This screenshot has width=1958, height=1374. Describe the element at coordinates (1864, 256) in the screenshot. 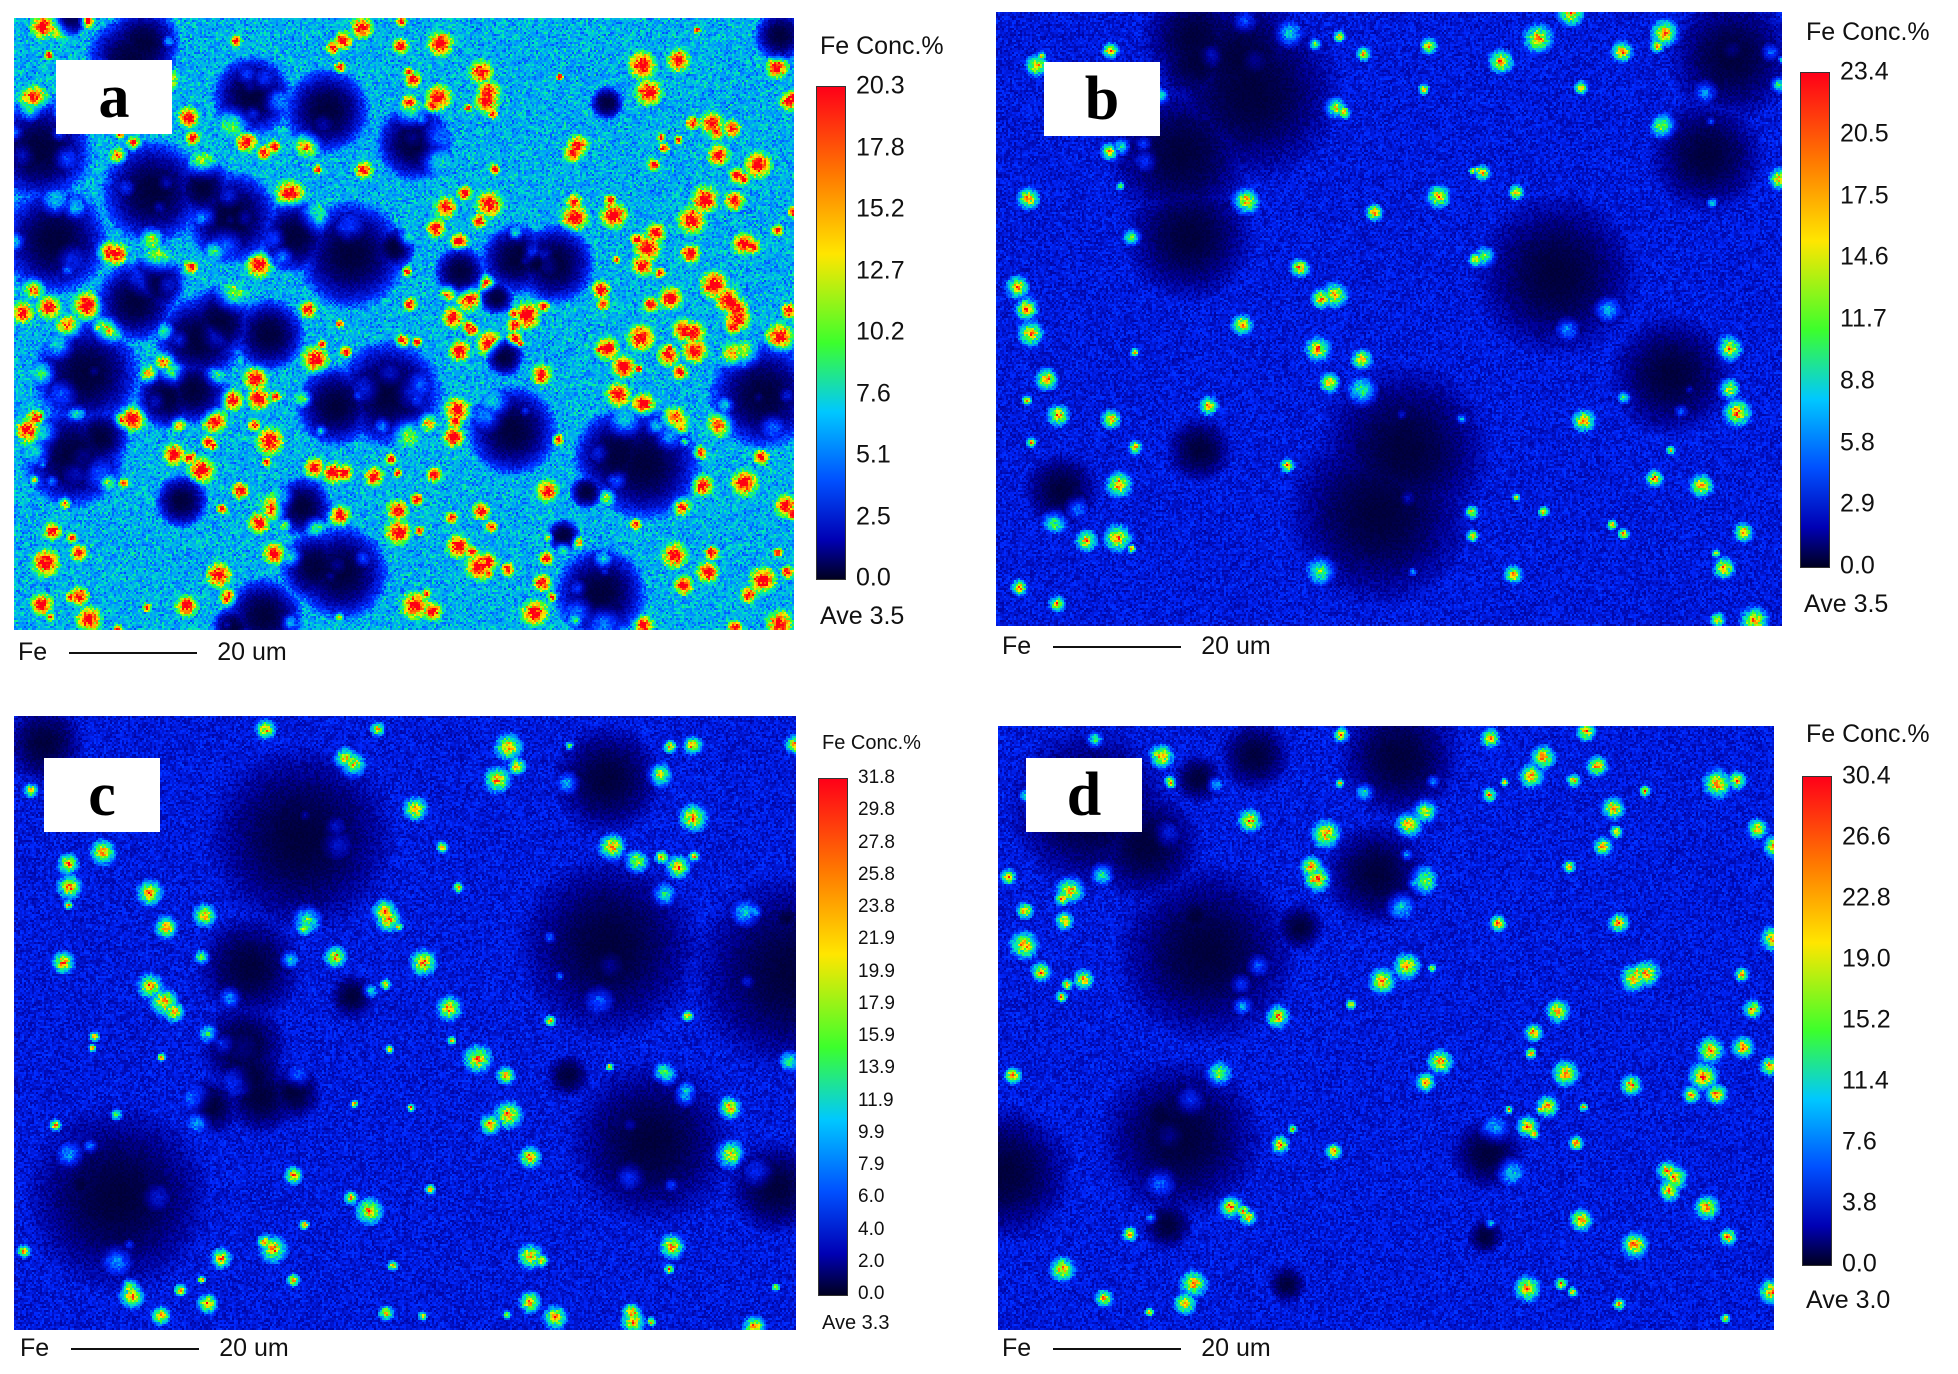

I see `colorbar-tick-b: 14.6` at that location.